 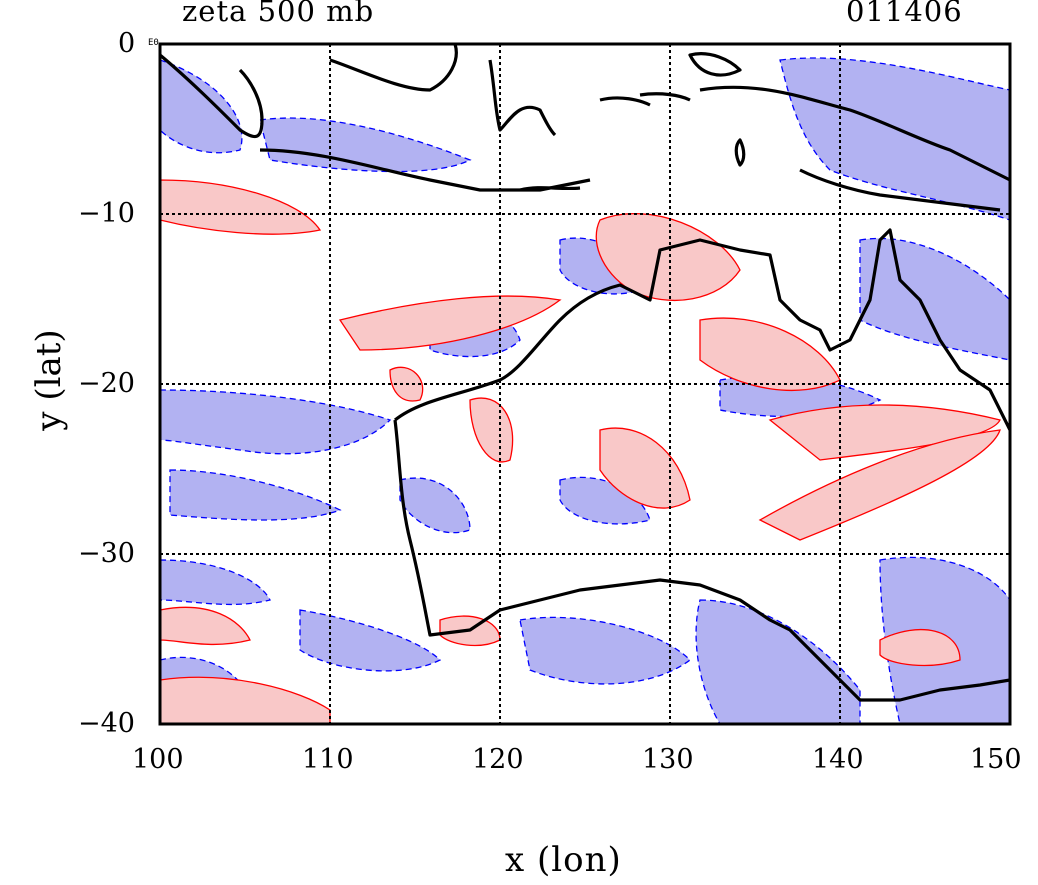 What do you see at coordinates (212, 96) in the screenshot?
I see `coast-sumatra` at bounding box center [212, 96].